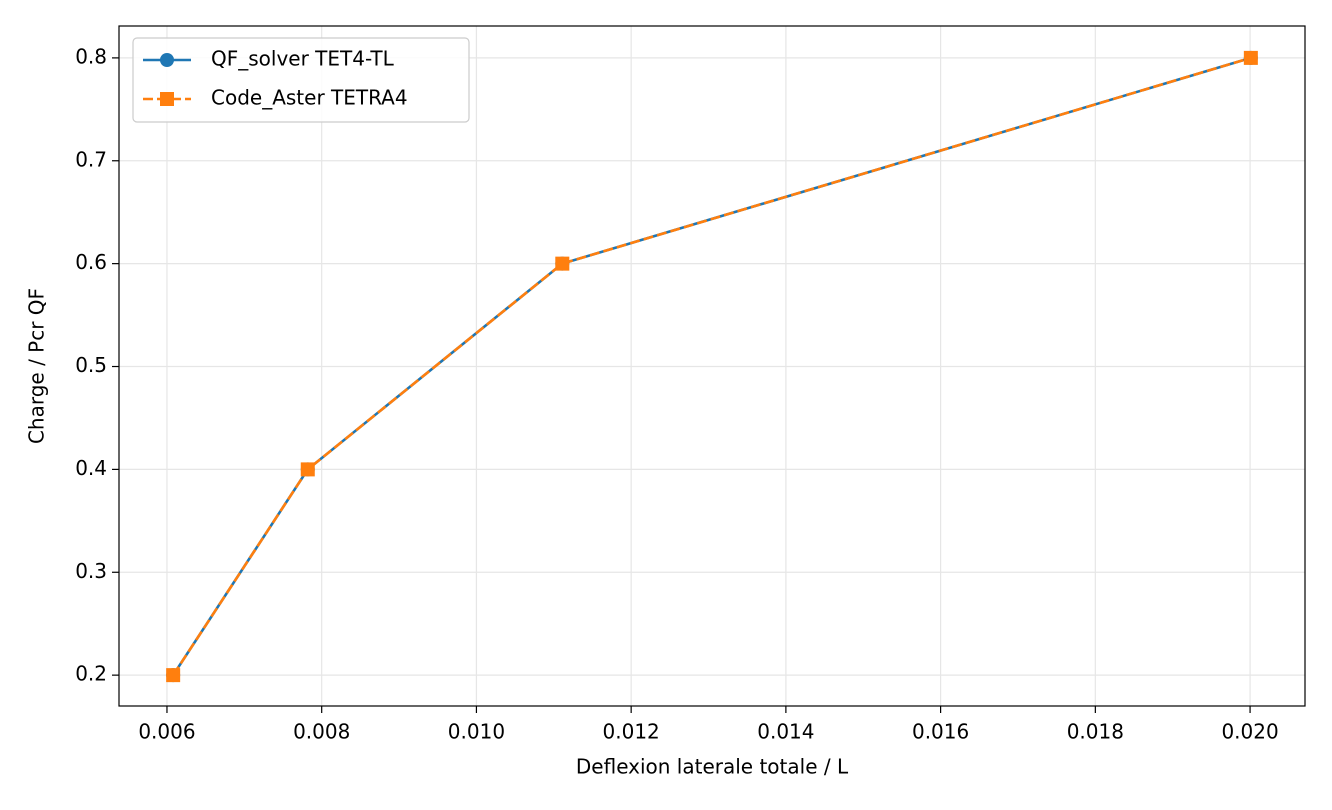 This screenshot has height=810, width=1332. I want to click on x-tick-label: 0.016, so click(940, 732).